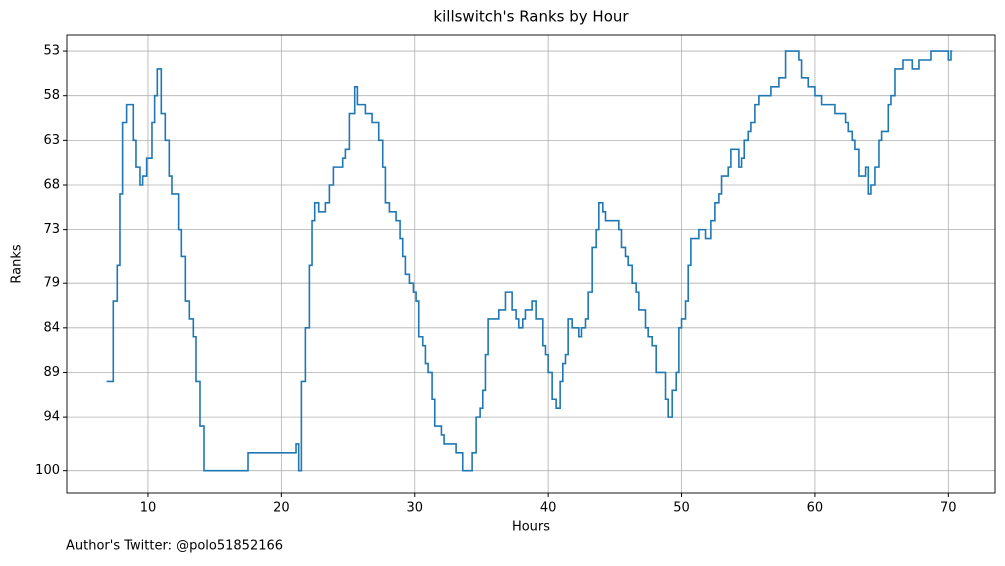  What do you see at coordinates (948, 508) in the screenshot?
I see `x-tick-label: 70` at bounding box center [948, 508].